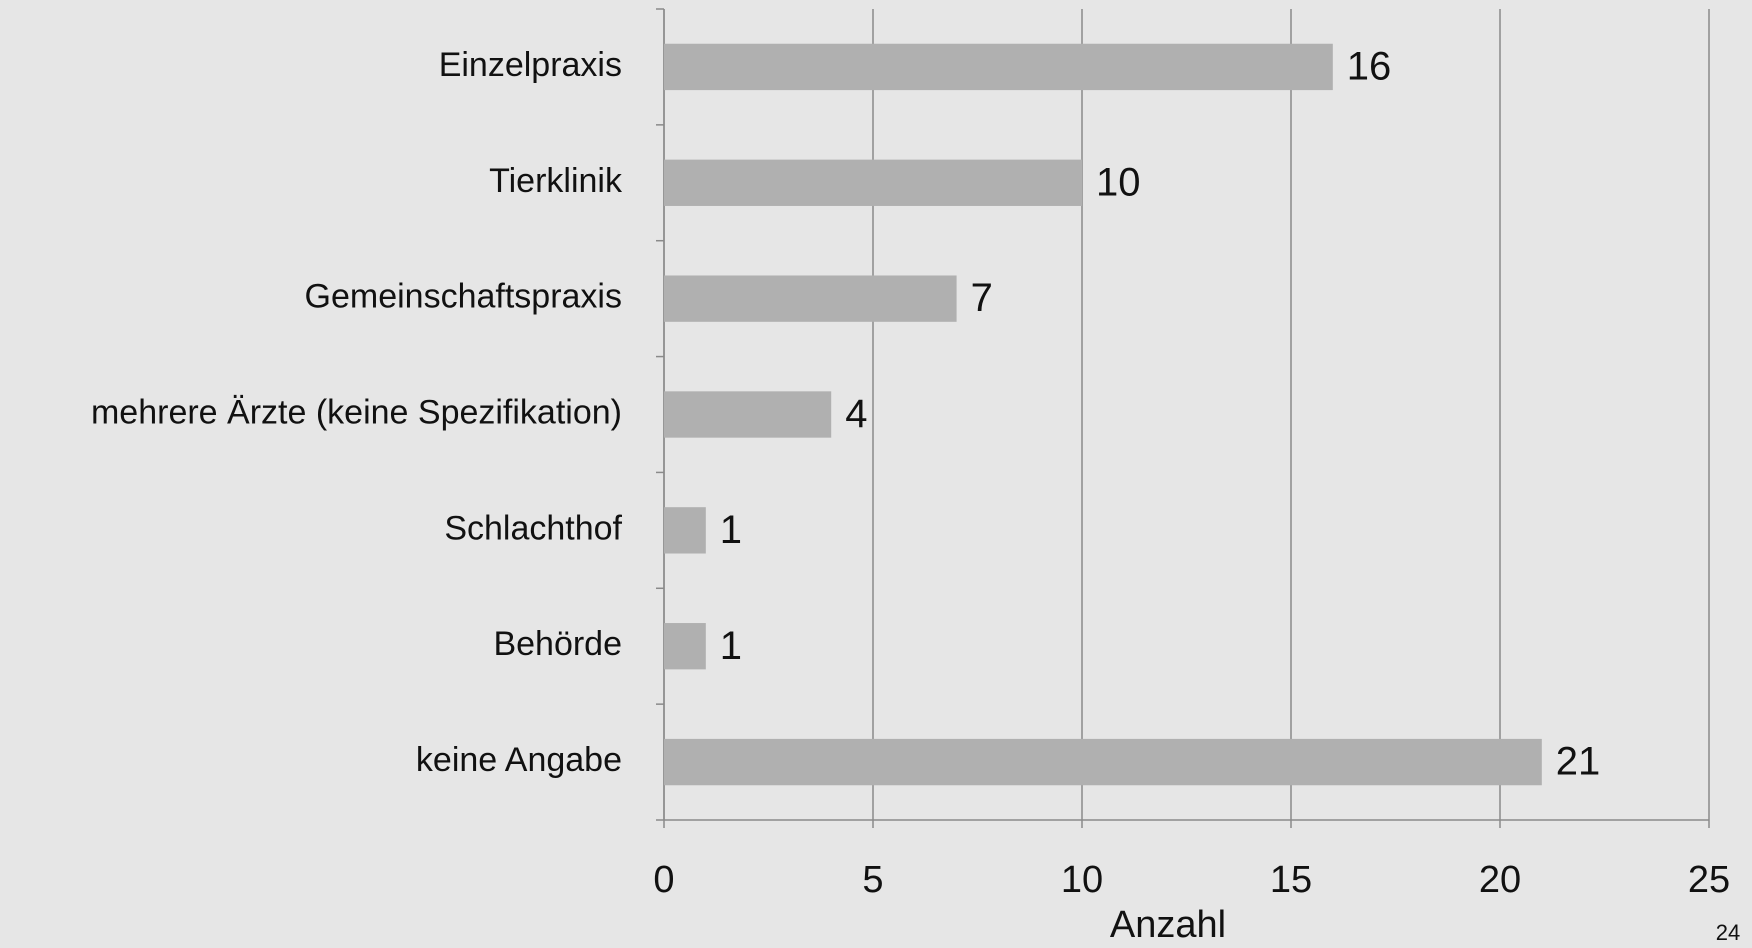  Describe the element at coordinates (530, 65) in the screenshot. I see `y-tick-label: Einzelpraxis` at that location.